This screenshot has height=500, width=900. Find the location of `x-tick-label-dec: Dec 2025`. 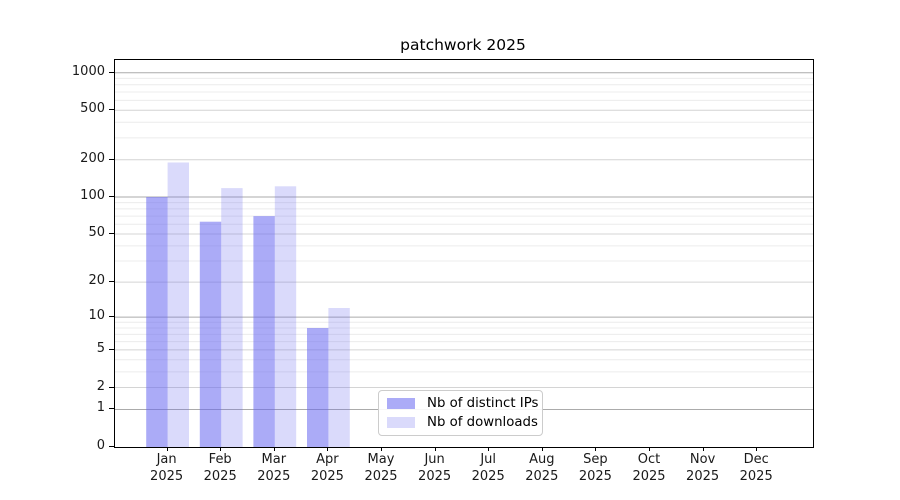

x-tick-label-dec: Dec 2025 is located at coordinates (756, 468).